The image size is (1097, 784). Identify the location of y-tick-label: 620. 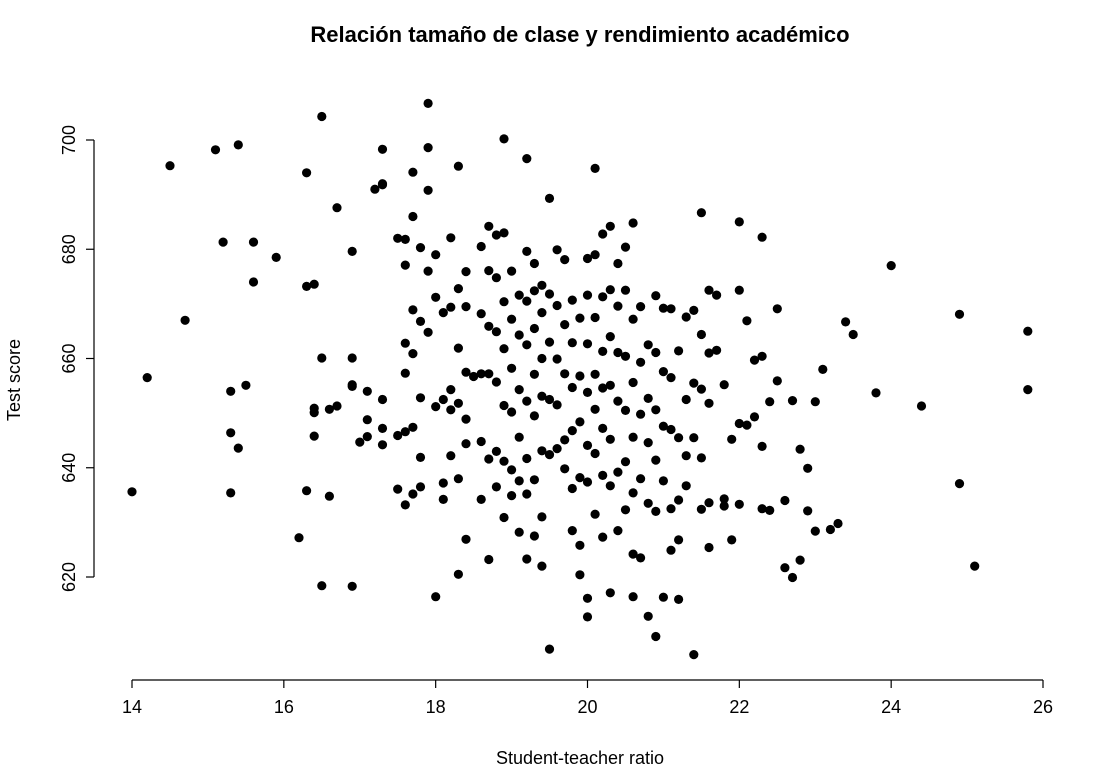
(69, 577).